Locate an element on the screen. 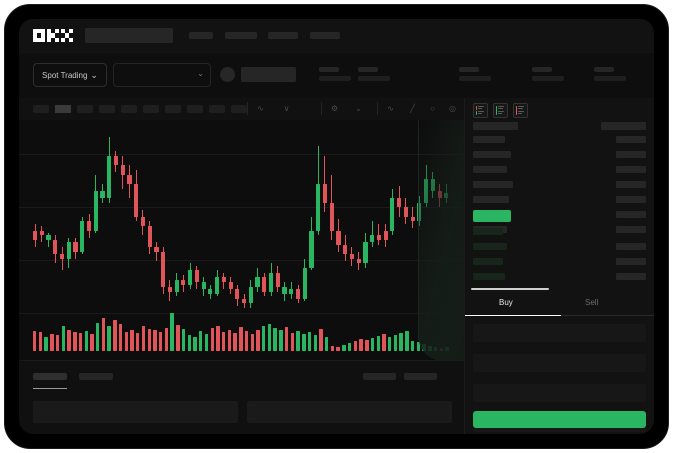 The width and height of the screenshot is (673, 453). order-row-placeholder is located at coordinates (135, 412).